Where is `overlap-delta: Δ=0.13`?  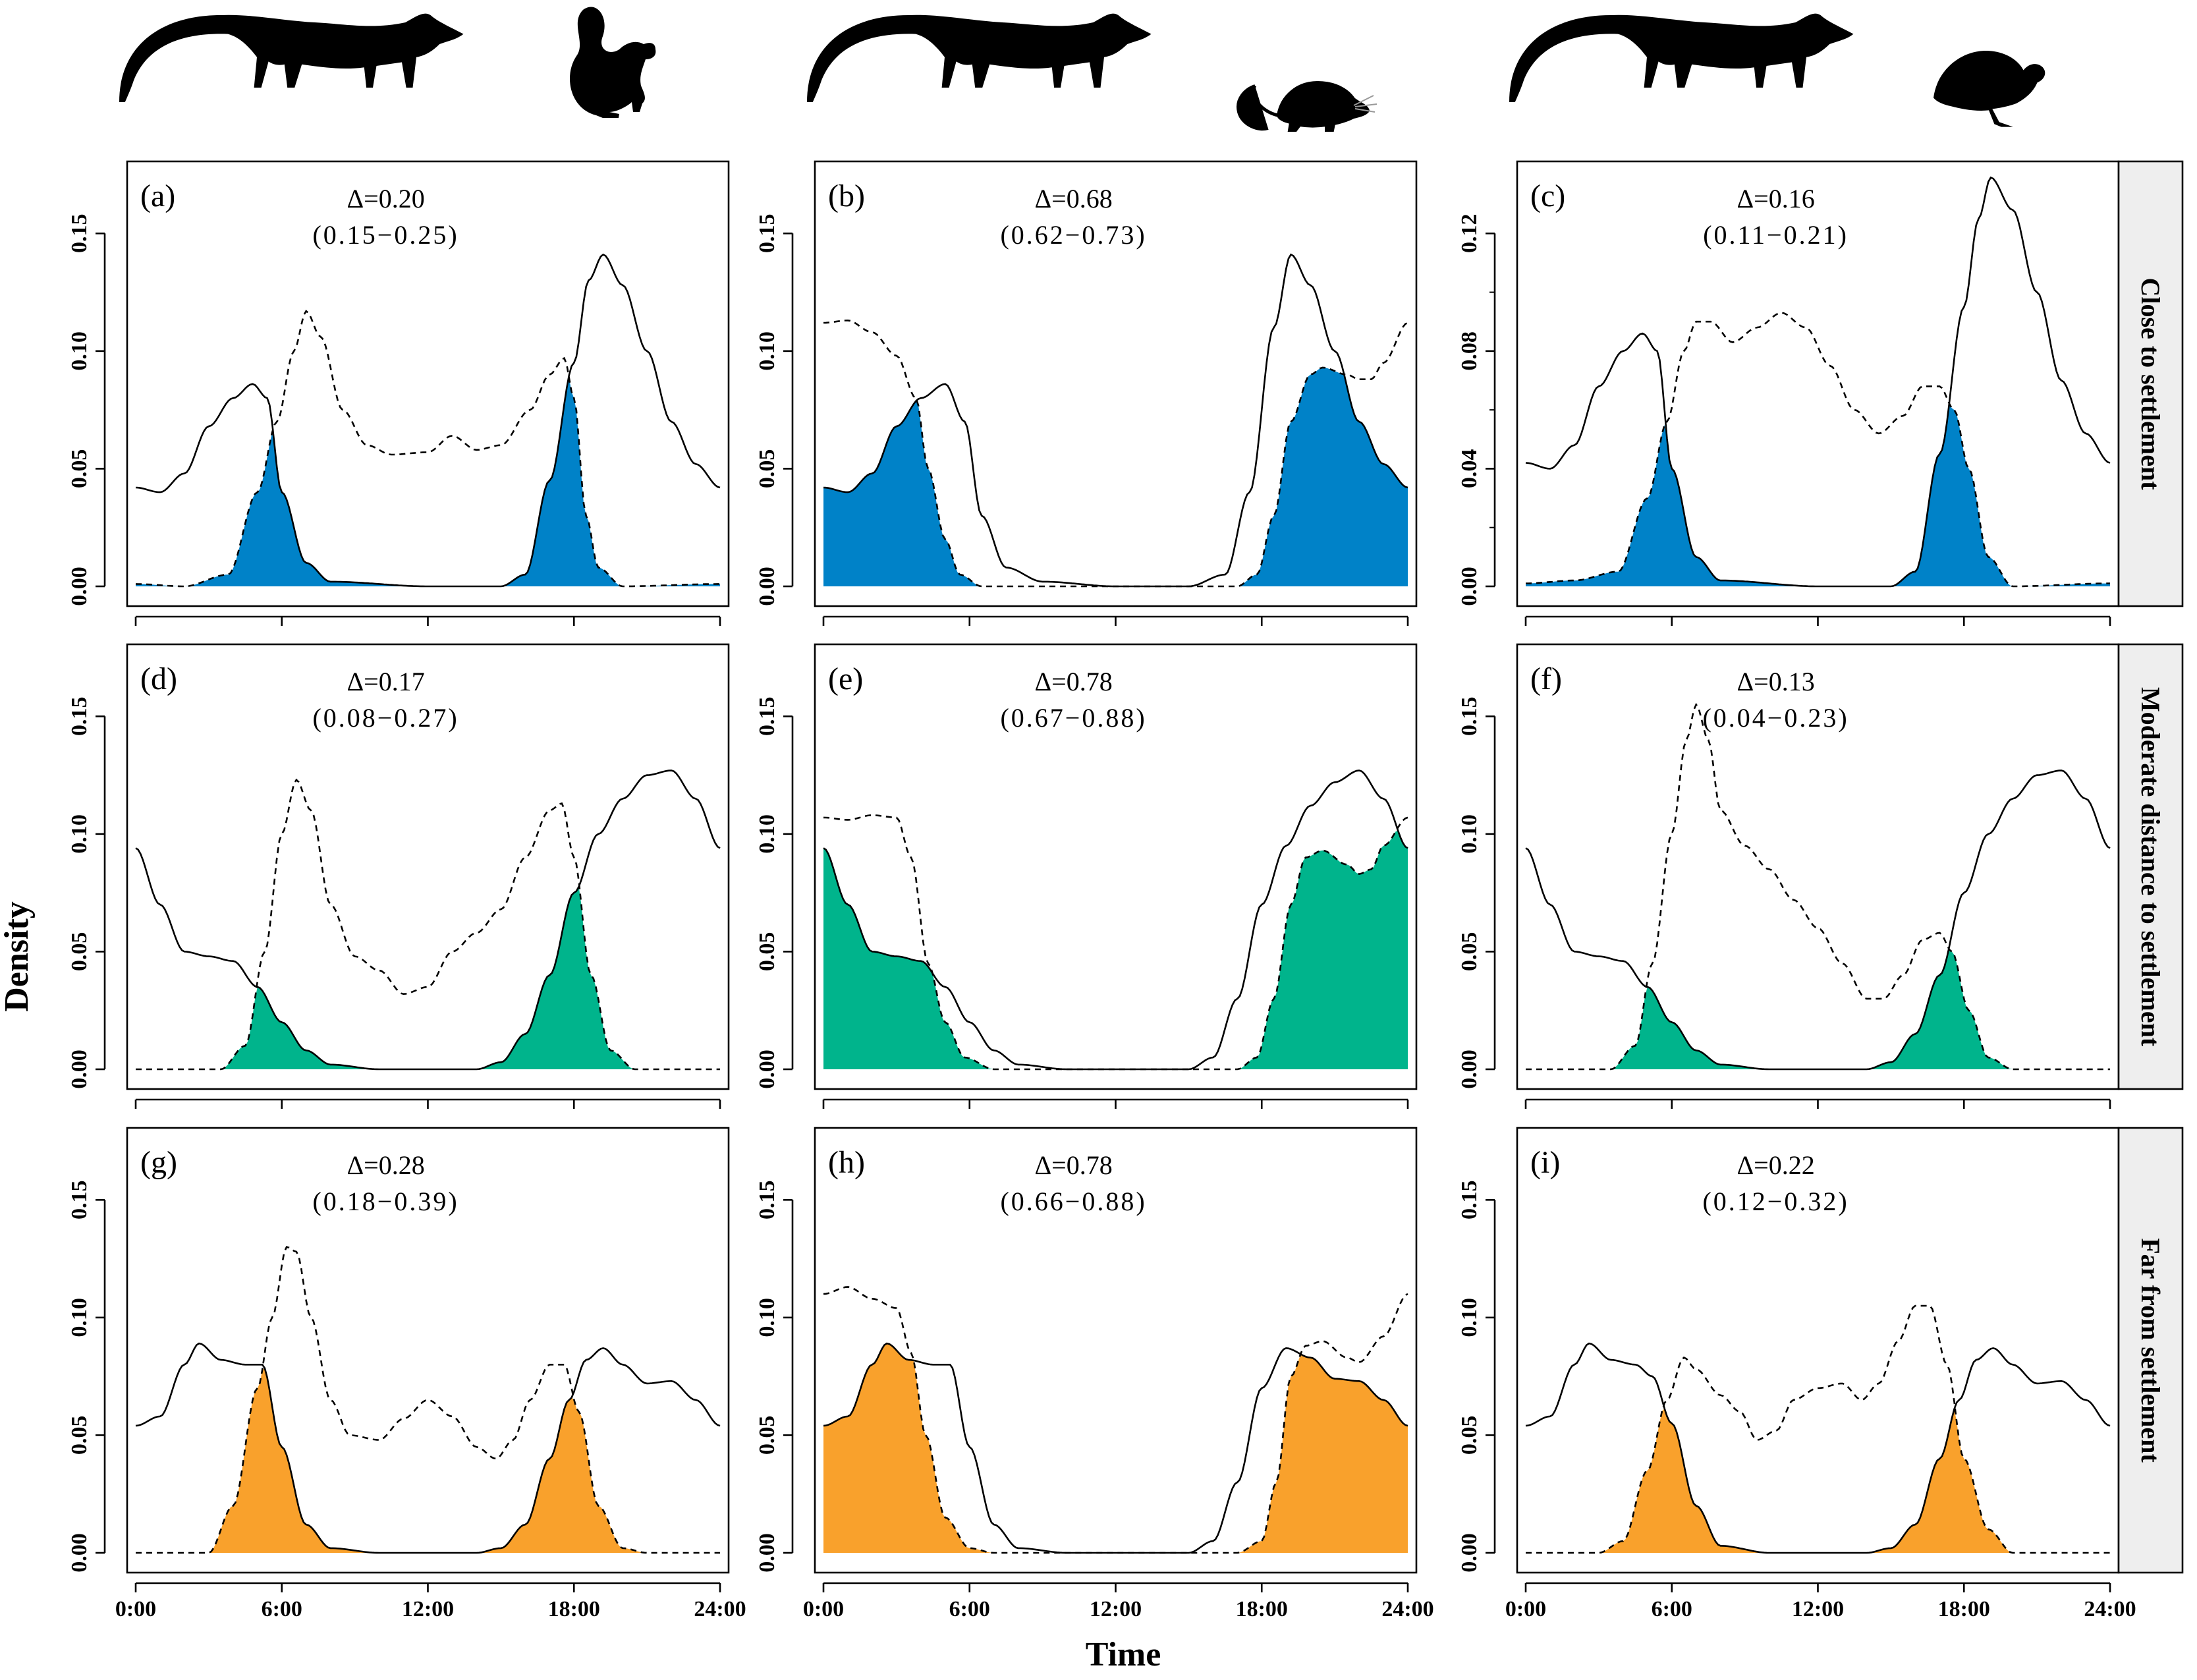
overlap-delta: Δ=0.13 is located at coordinates (1775, 681).